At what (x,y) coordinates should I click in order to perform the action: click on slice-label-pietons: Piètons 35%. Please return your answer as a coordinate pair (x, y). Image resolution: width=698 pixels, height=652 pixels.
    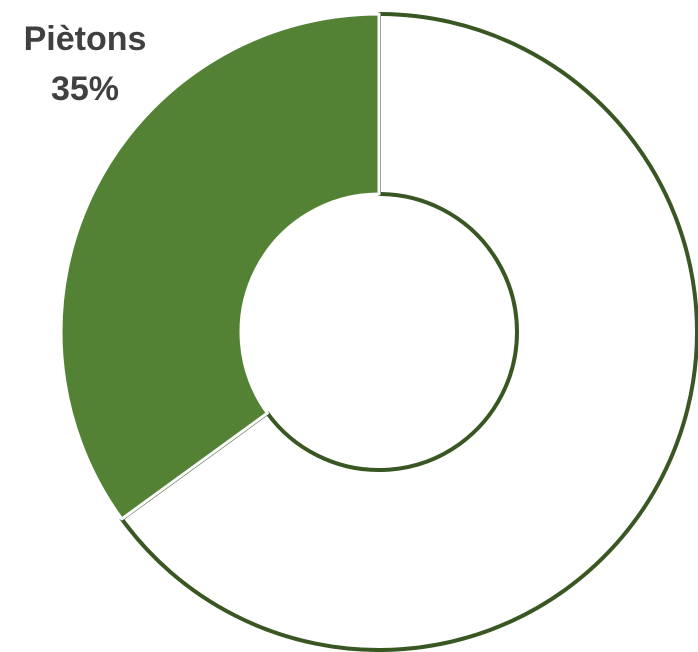
    Looking at the image, I should click on (85, 64).